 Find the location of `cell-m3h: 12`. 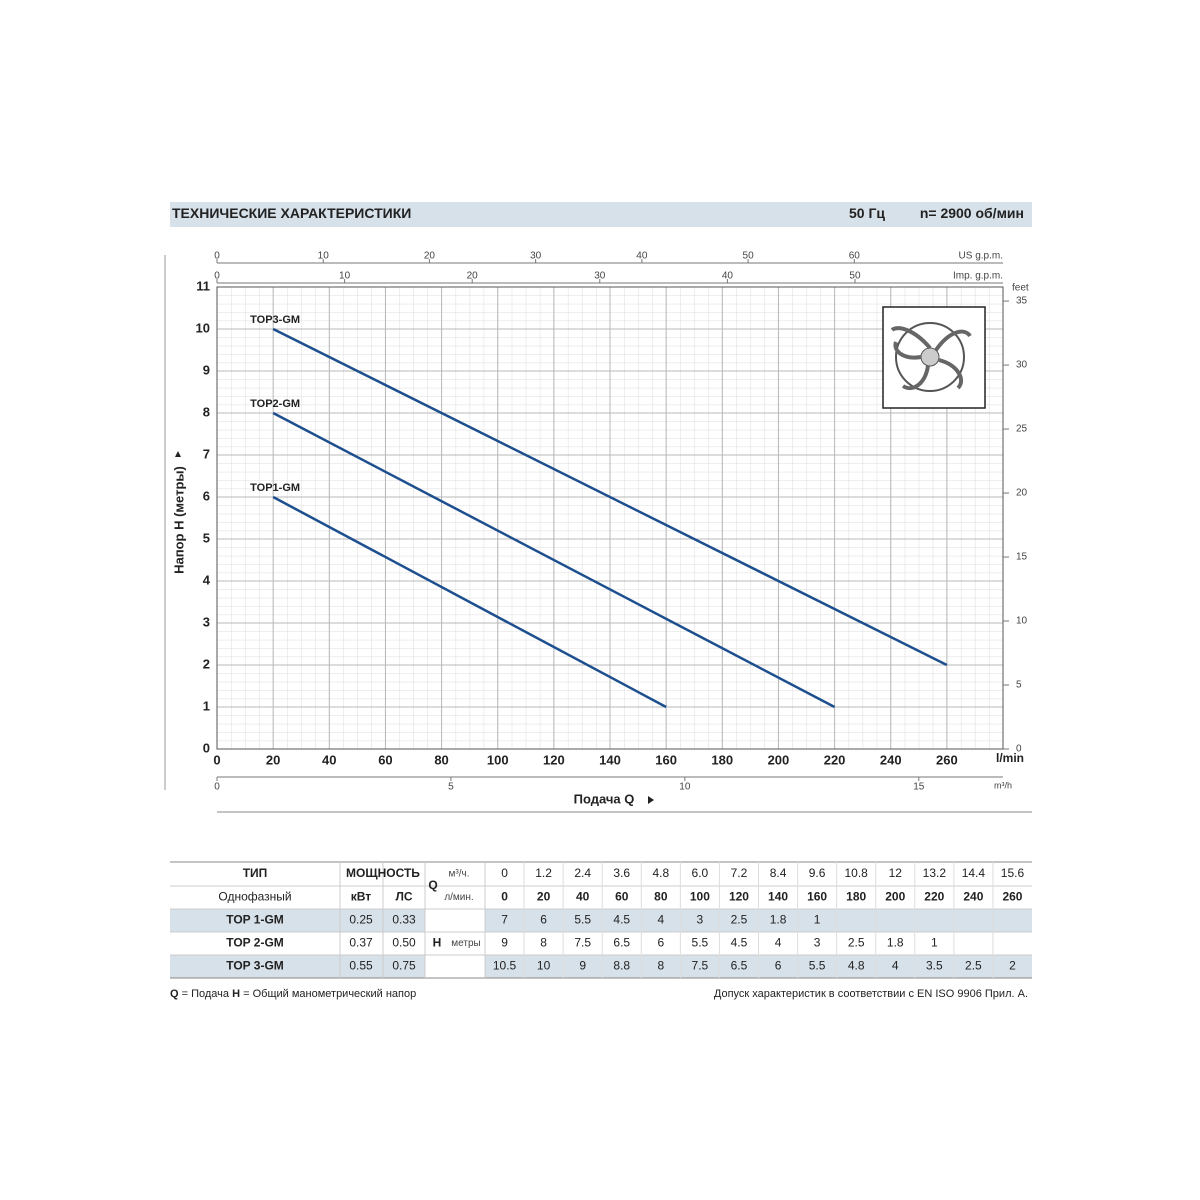

cell-m3h: 12 is located at coordinates (896, 873).